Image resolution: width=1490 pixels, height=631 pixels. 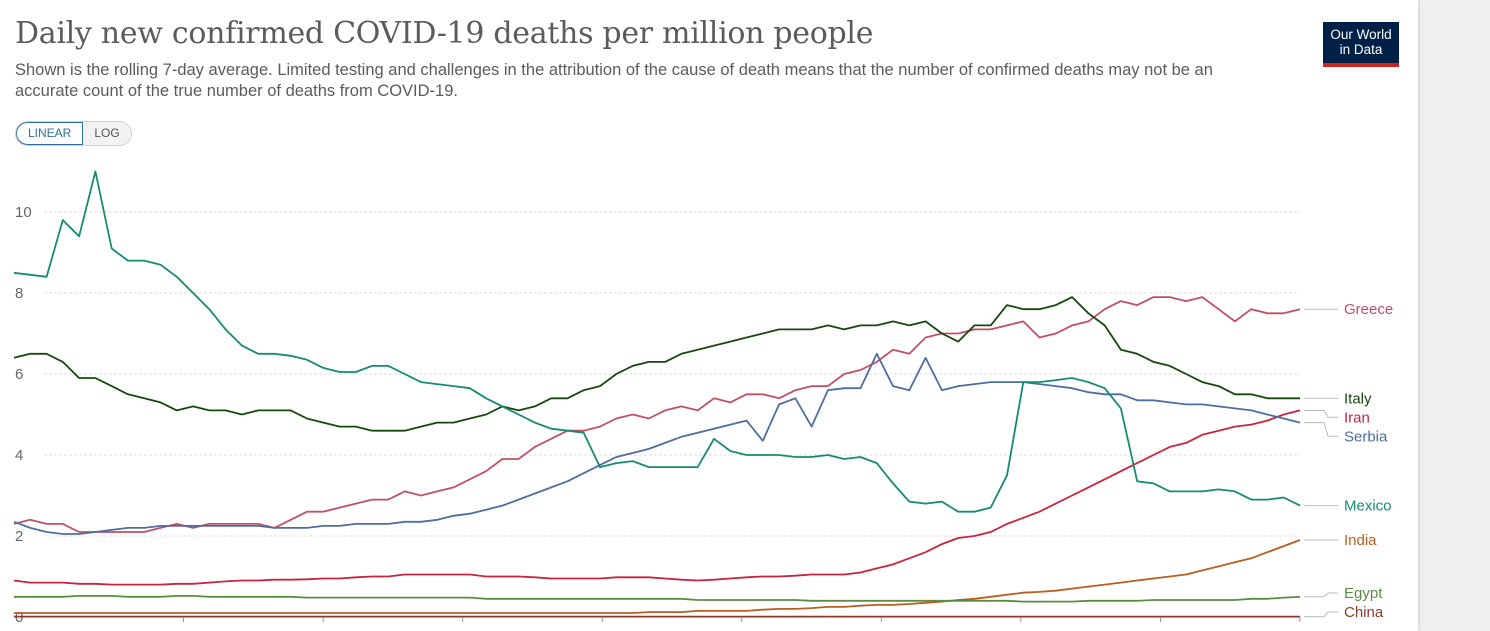 I want to click on label-connector-china, so click(x=1321, y=614).